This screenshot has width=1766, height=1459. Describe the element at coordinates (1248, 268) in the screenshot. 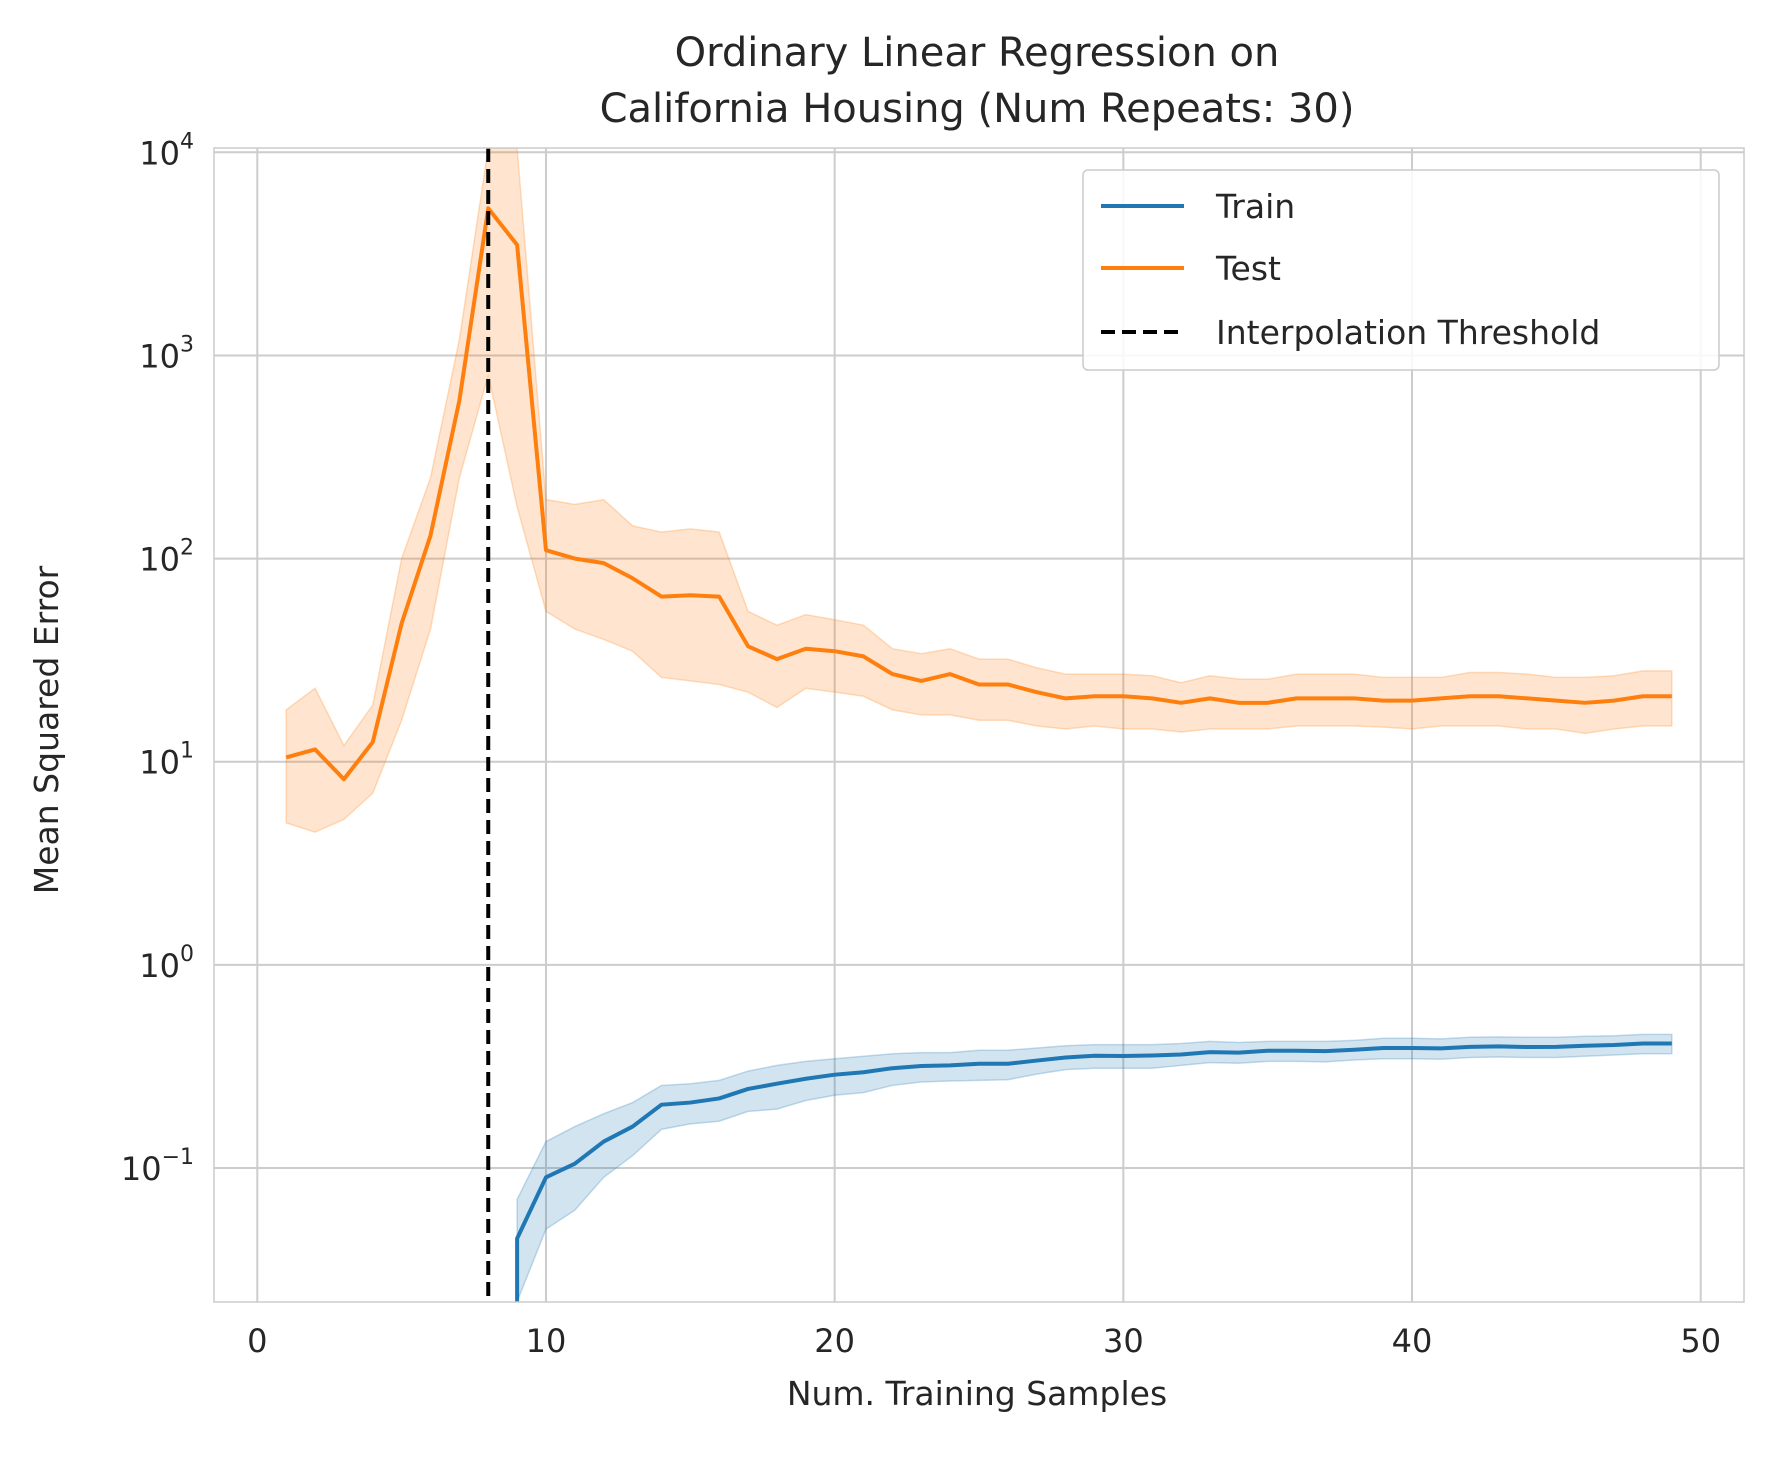

I see `legend-label-test: Test` at that location.